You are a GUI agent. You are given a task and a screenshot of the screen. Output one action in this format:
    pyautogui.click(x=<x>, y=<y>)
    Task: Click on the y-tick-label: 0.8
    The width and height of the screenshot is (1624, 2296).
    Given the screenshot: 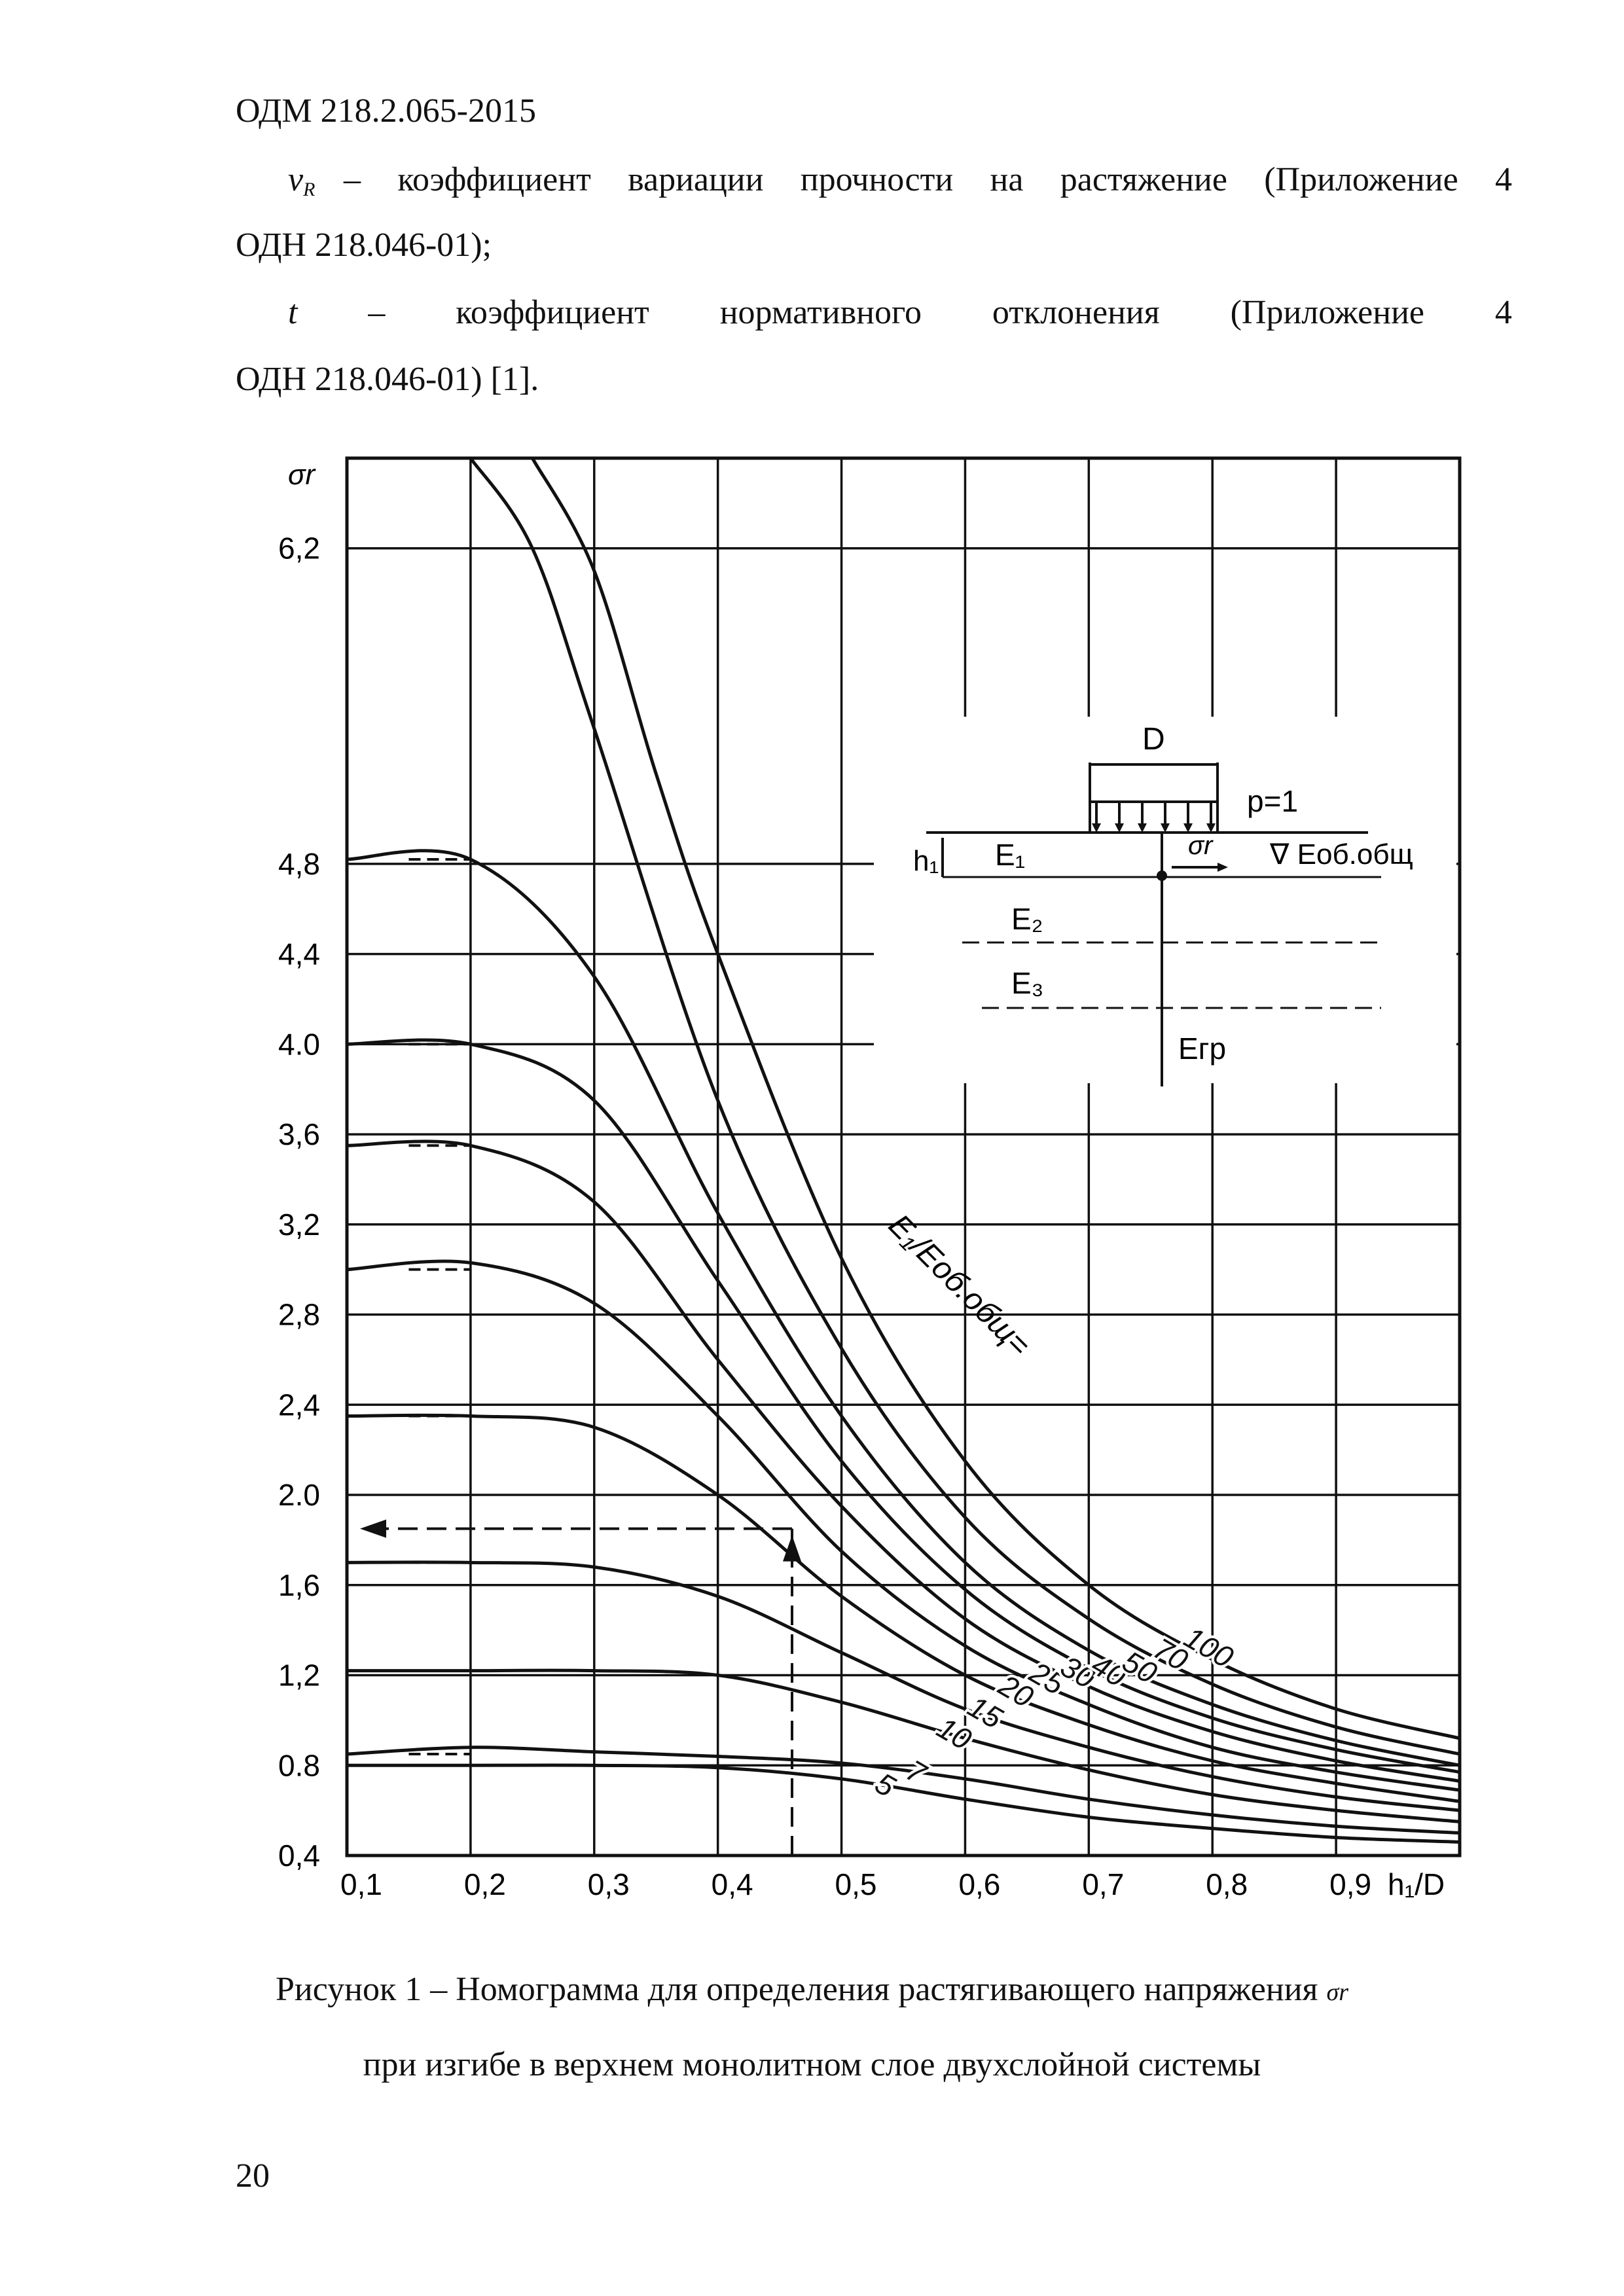 What is the action you would take?
    pyautogui.click(x=299, y=1765)
    